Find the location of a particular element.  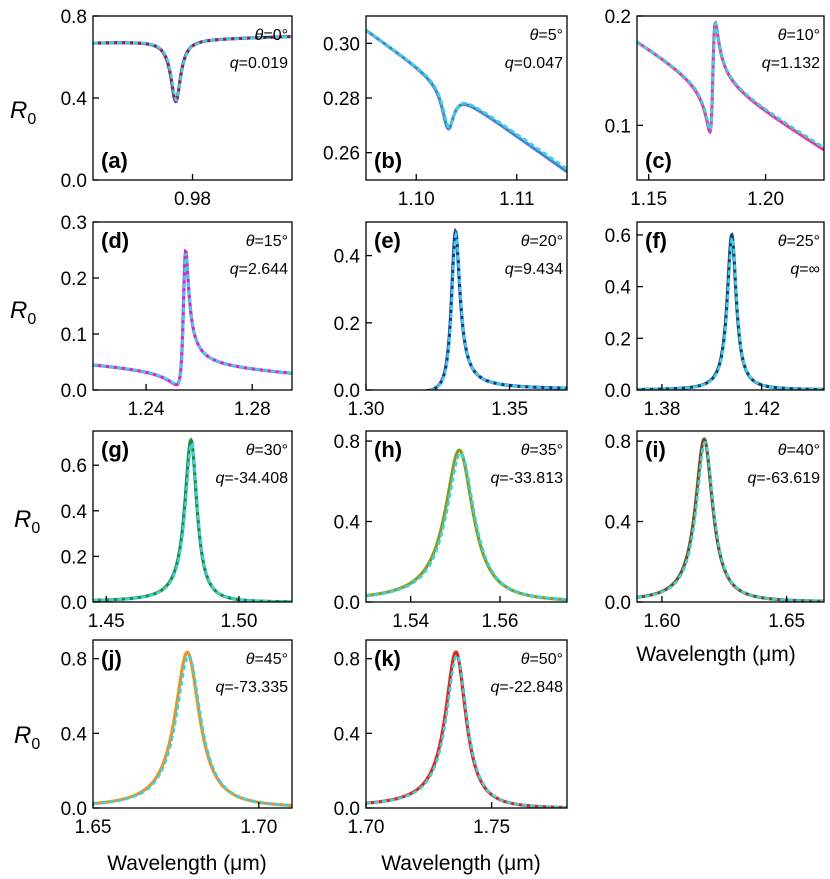

panel-d: 0.0 0.1 0.2 0.3 1.24 1.28 (d) θ=15° q=2.644 is located at coordinates (177, 316).